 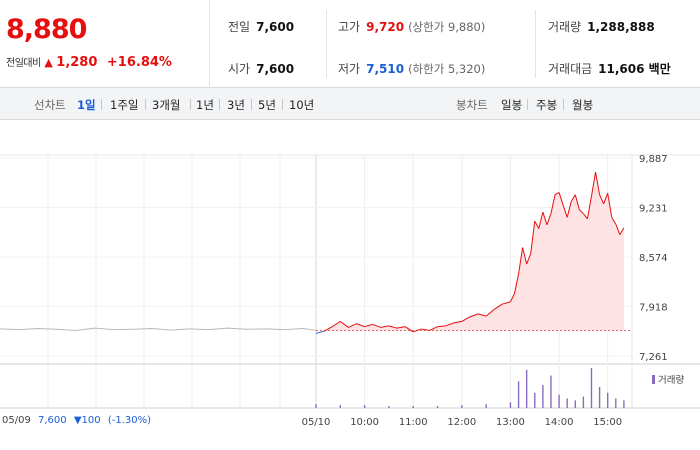 What do you see at coordinates (16, 420) in the screenshot?
I see `prev-day-date: 05/09` at bounding box center [16, 420].